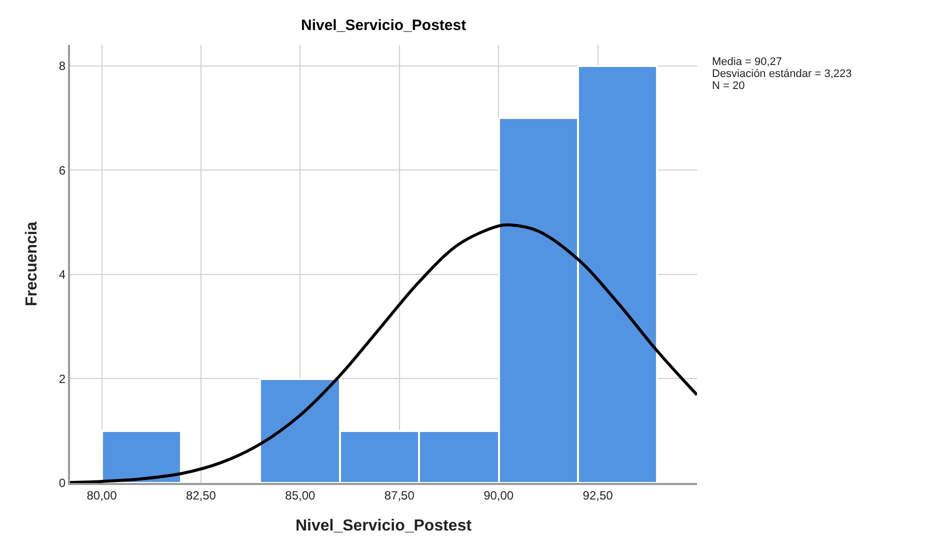 The width and height of the screenshot is (932, 555). What do you see at coordinates (62, 275) in the screenshot?
I see `y-tick-label: 4` at bounding box center [62, 275].